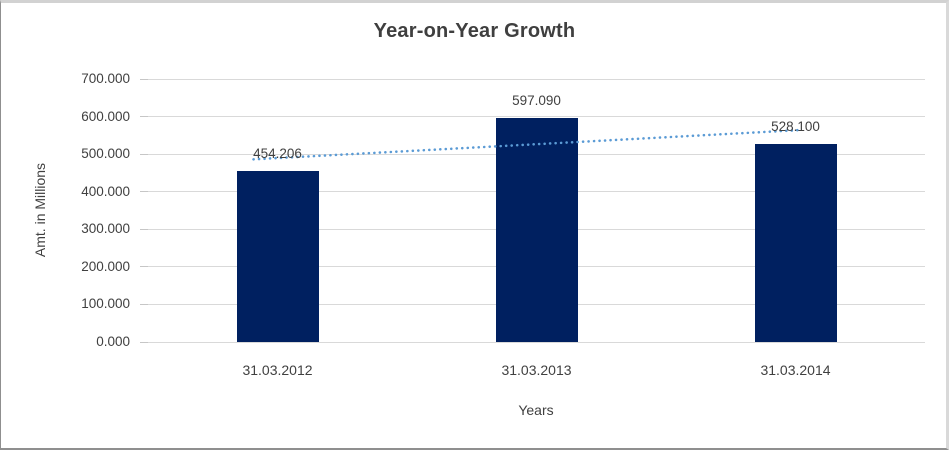 The height and width of the screenshot is (450, 949). What do you see at coordinates (105, 154) in the screenshot?
I see `y-tick-label: 500.000` at bounding box center [105, 154].